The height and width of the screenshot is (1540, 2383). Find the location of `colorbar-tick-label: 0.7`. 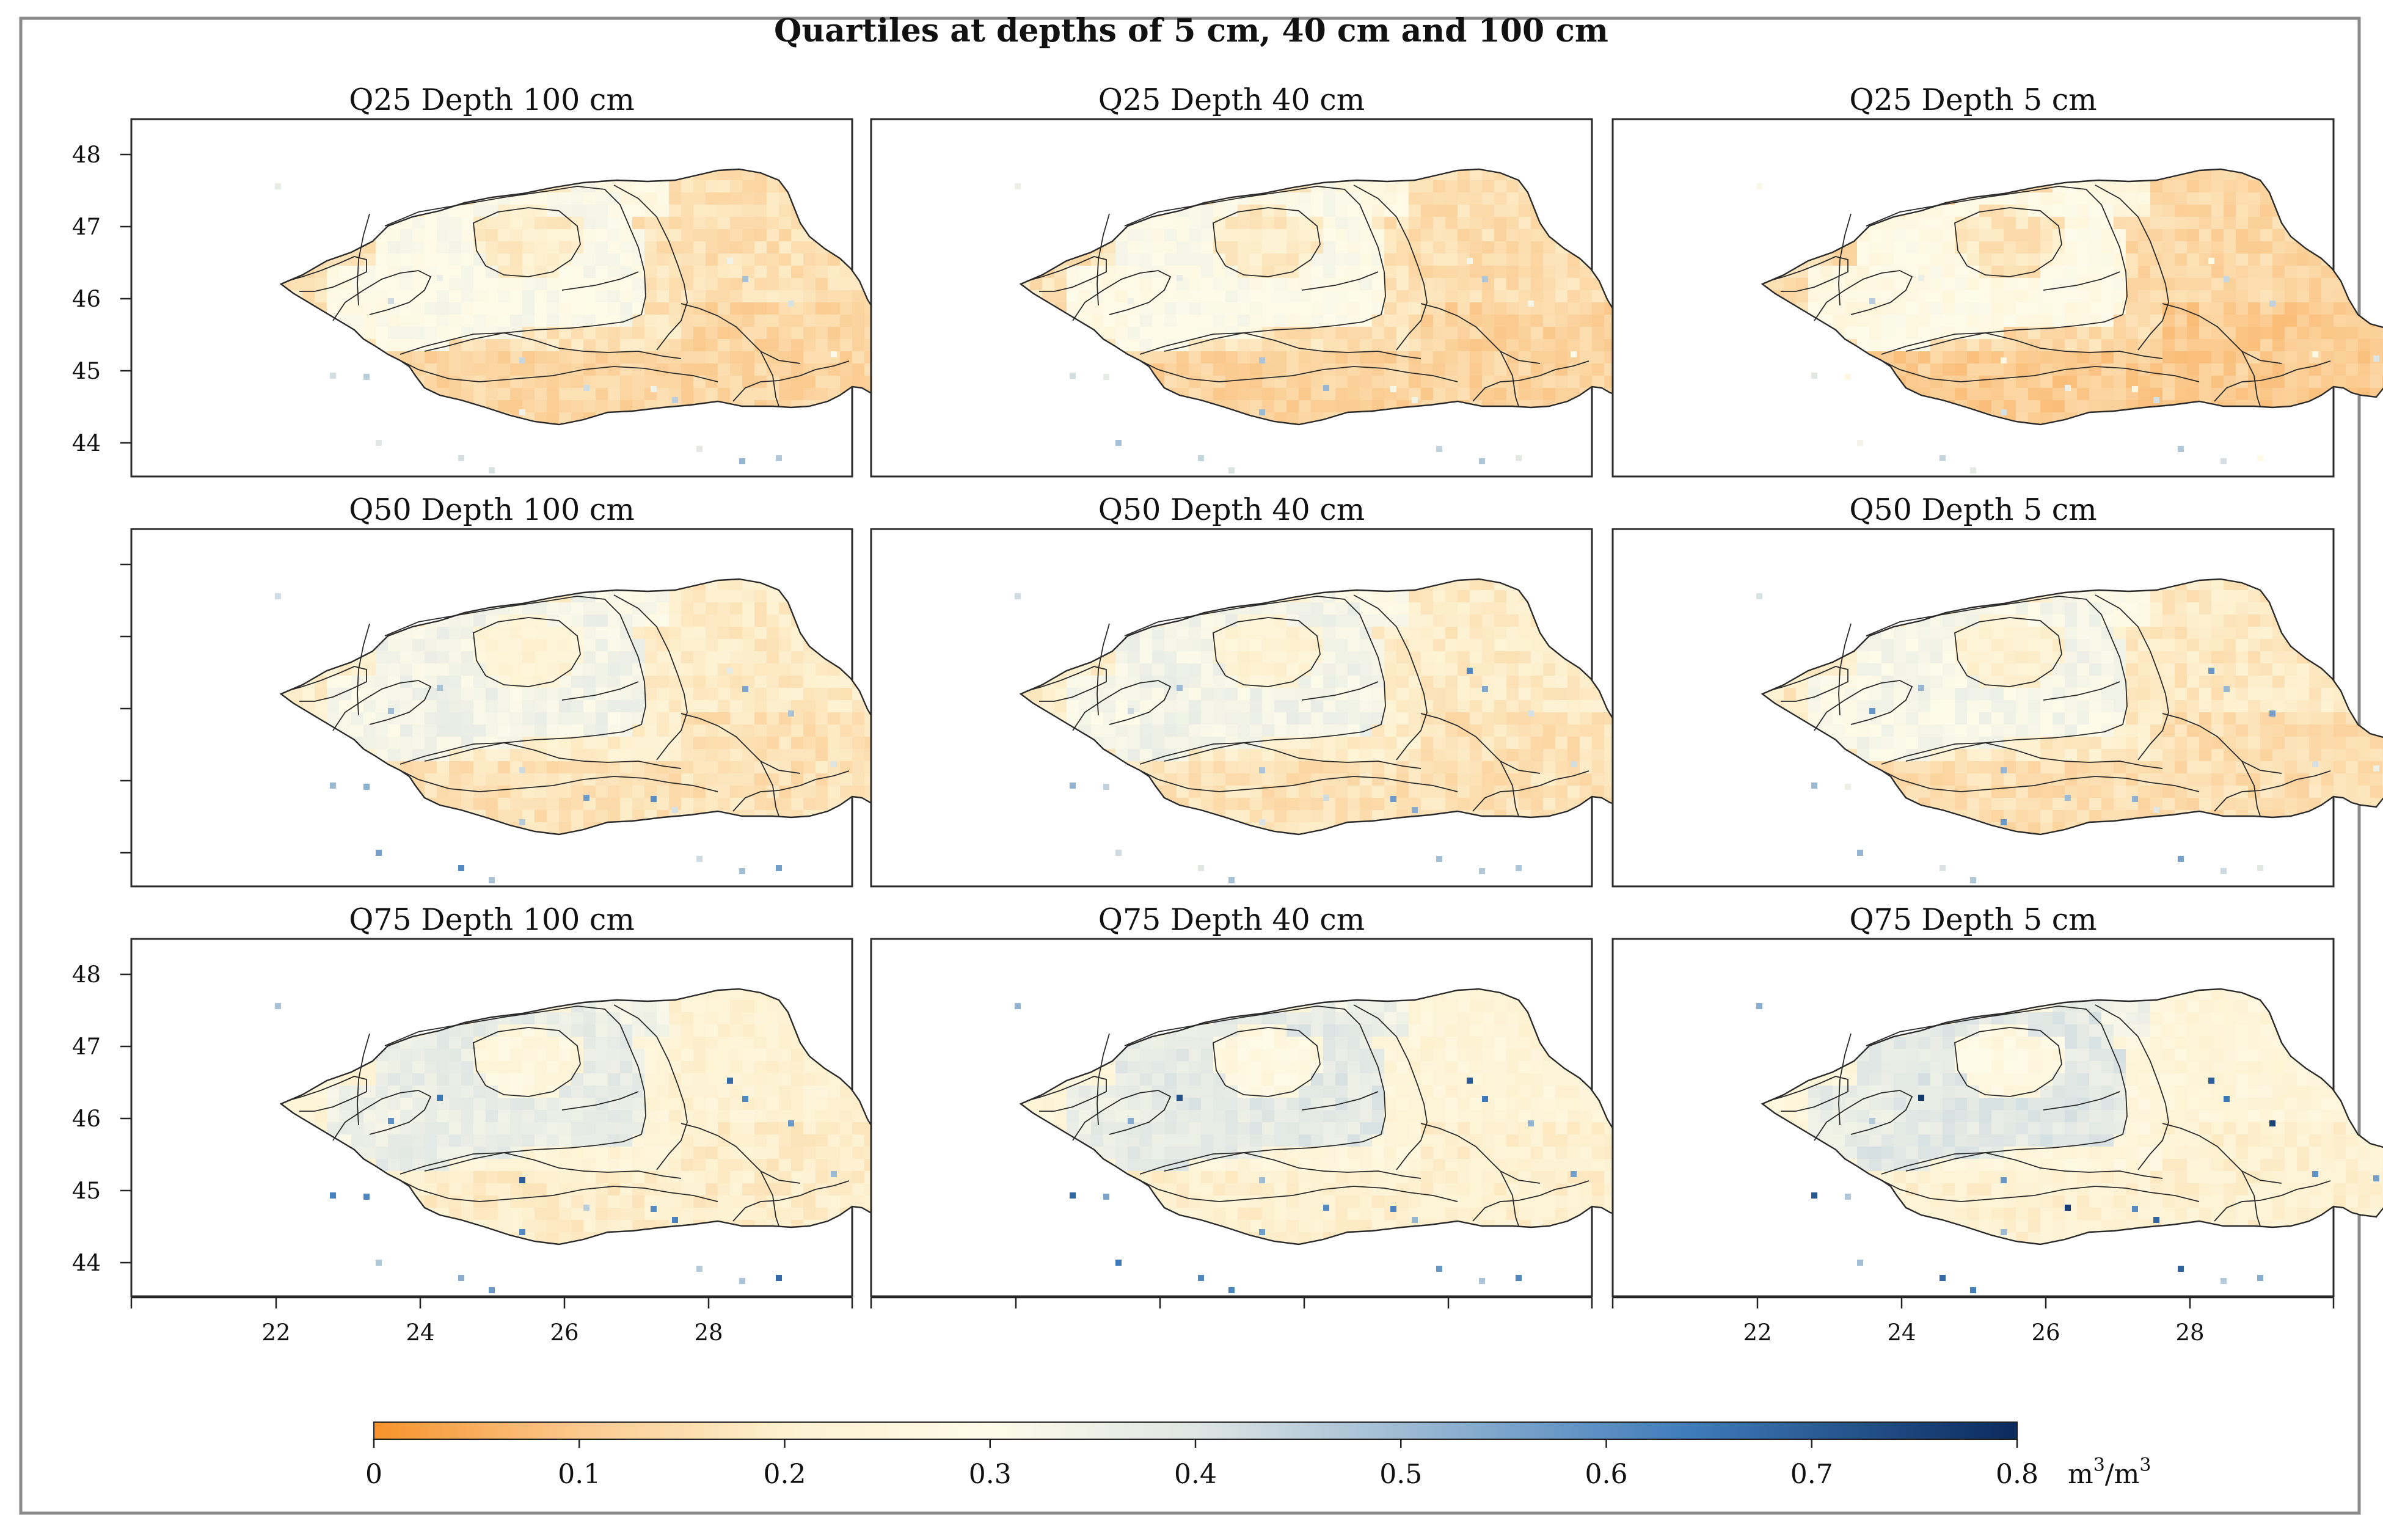

colorbar-tick-label: 0.7 is located at coordinates (1811, 1474).